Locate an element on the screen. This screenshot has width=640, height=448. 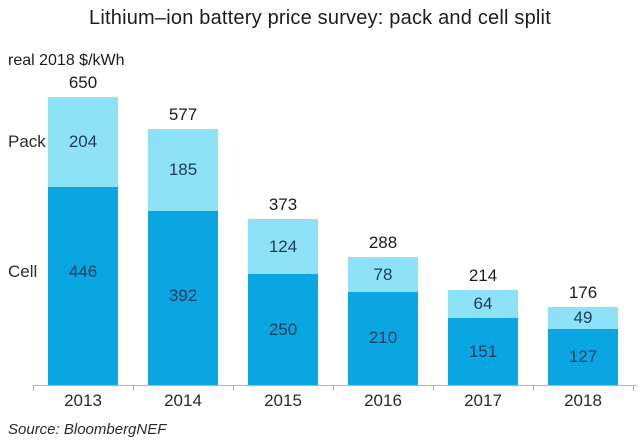
bar-segment-pack-2014 is located at coordinates (183, 170).